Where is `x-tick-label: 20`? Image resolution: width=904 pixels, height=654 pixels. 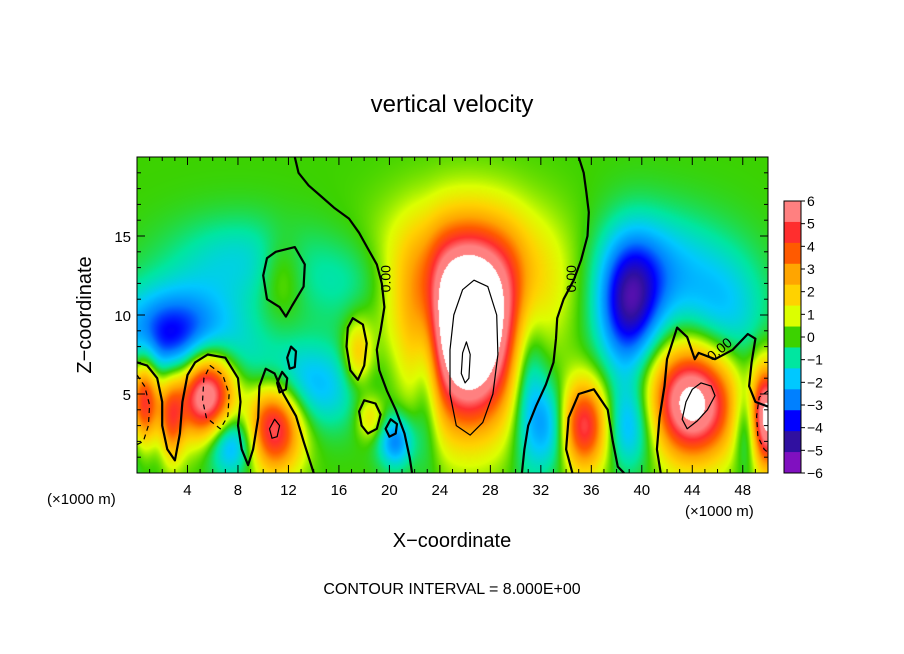
x-tick-label: 20 is located at coordinates (389, 490).